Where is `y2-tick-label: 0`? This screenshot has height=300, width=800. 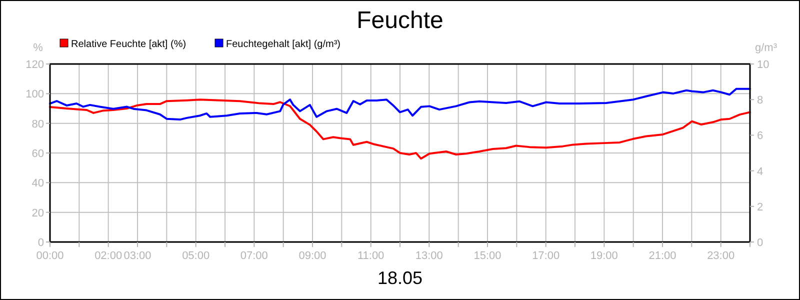 y2-tick-label: 0 is located at coordinates (760, 243).